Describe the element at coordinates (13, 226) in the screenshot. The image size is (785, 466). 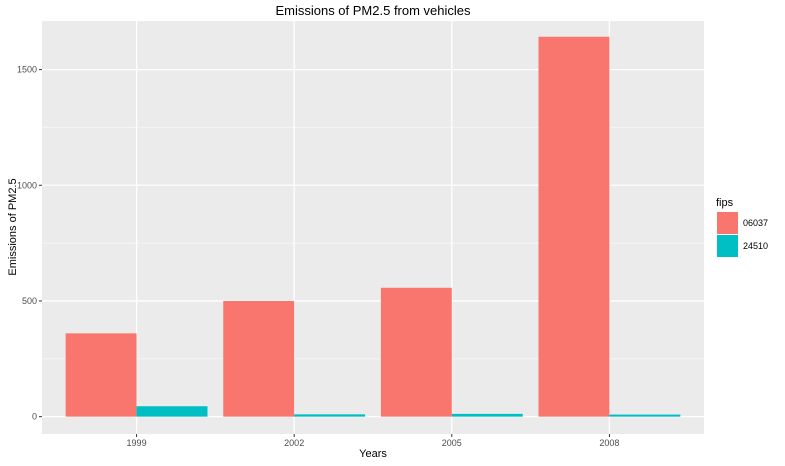
I see `y-axis-title: Emissions of PM2.5` at that location.